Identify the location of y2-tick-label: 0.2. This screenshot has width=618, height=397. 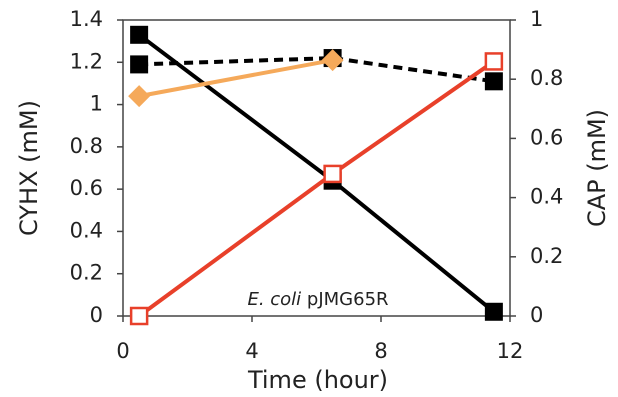
(546, 256).